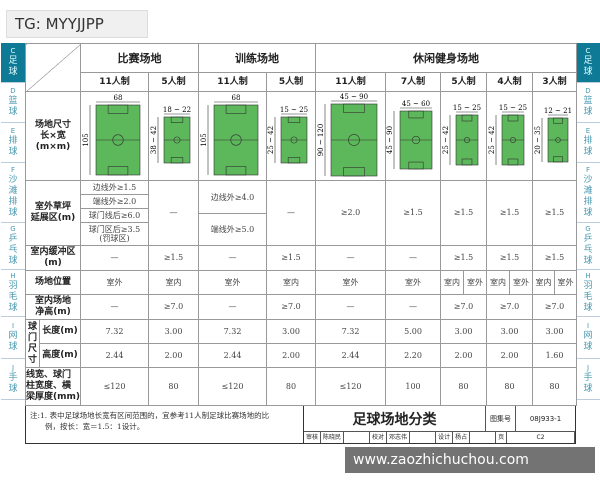 The image size is (600, 480). What do you see at coordinates (53, 67) in the screenshot?
I see `corner-cell` at bounding box center [53, 67].